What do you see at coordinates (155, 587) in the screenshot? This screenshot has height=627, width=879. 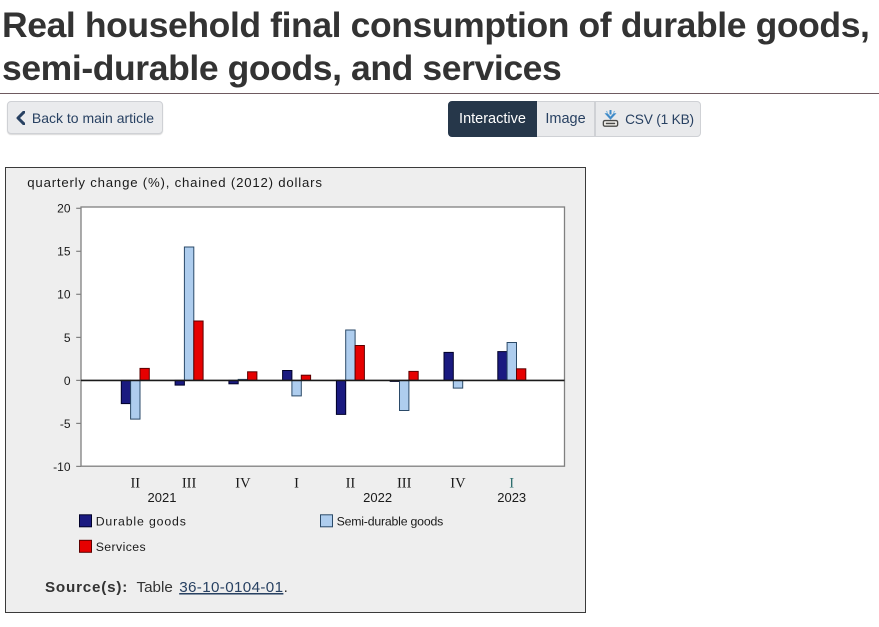 I see `svg-text: Table` at bounding box center [155, 587].